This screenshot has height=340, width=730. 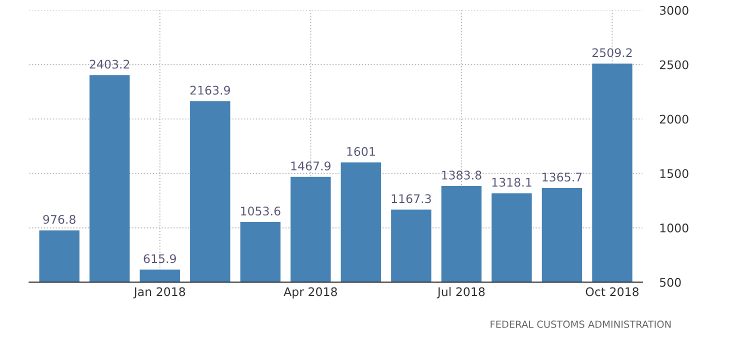 What do you see at coordinates (674, 10) in the screenshot?
I see `y-tick-label: 3000` at bounding box center [674, 10].